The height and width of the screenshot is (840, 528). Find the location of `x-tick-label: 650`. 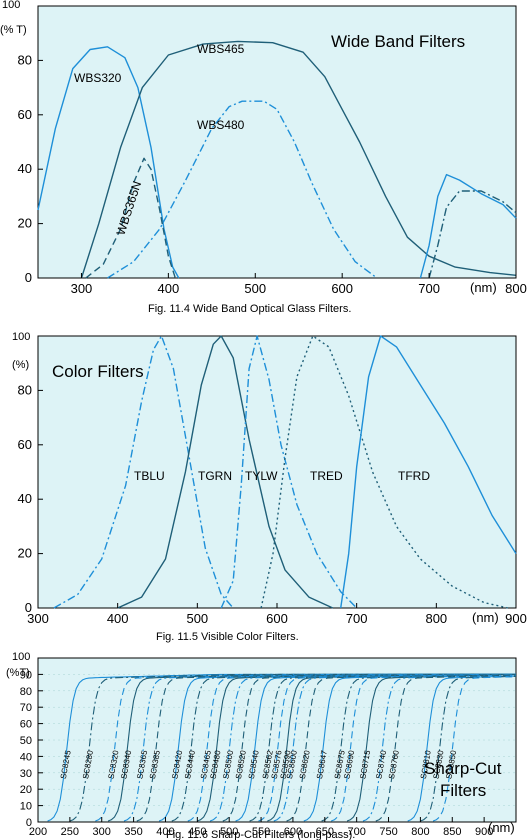

x-tick-label: 650 is located at coordinates (325, 832).